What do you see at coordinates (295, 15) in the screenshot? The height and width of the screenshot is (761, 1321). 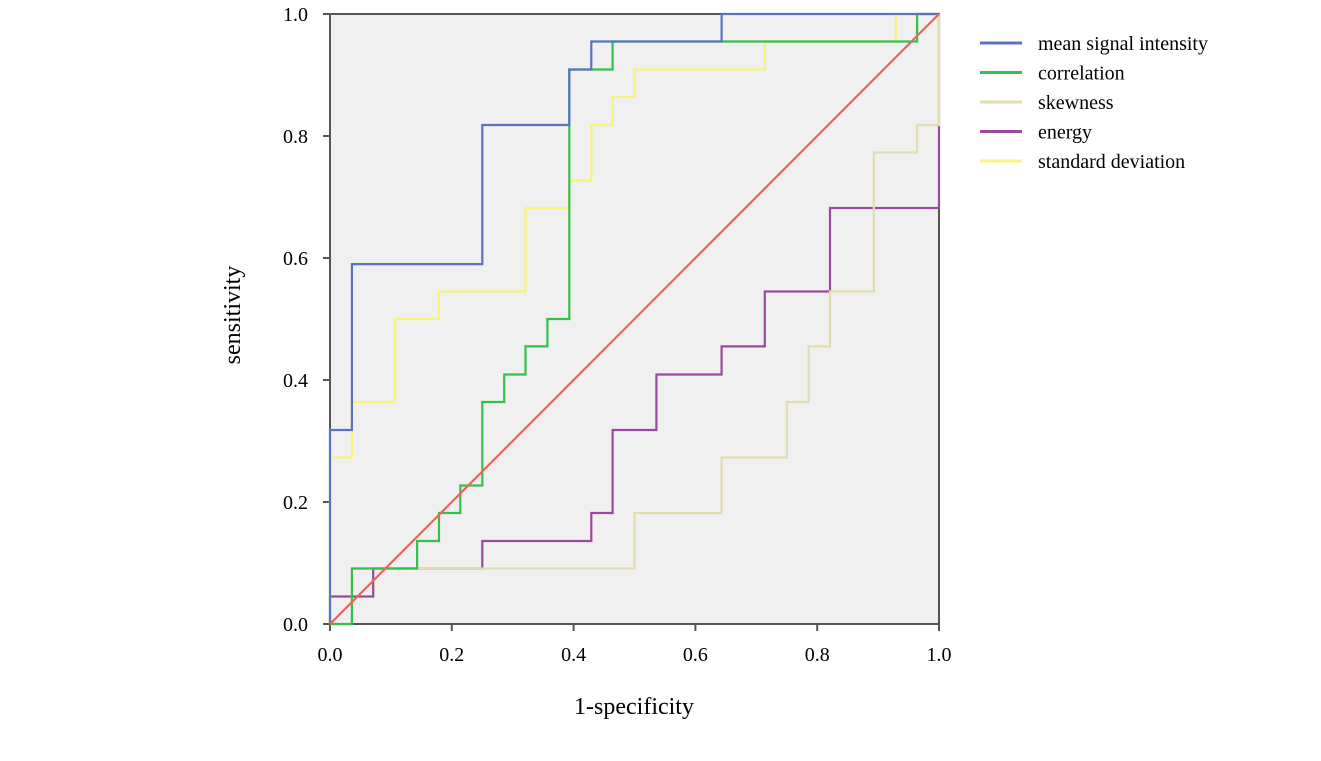 I see `y-tick-label: 1.0` at bounding box center [295, 15].